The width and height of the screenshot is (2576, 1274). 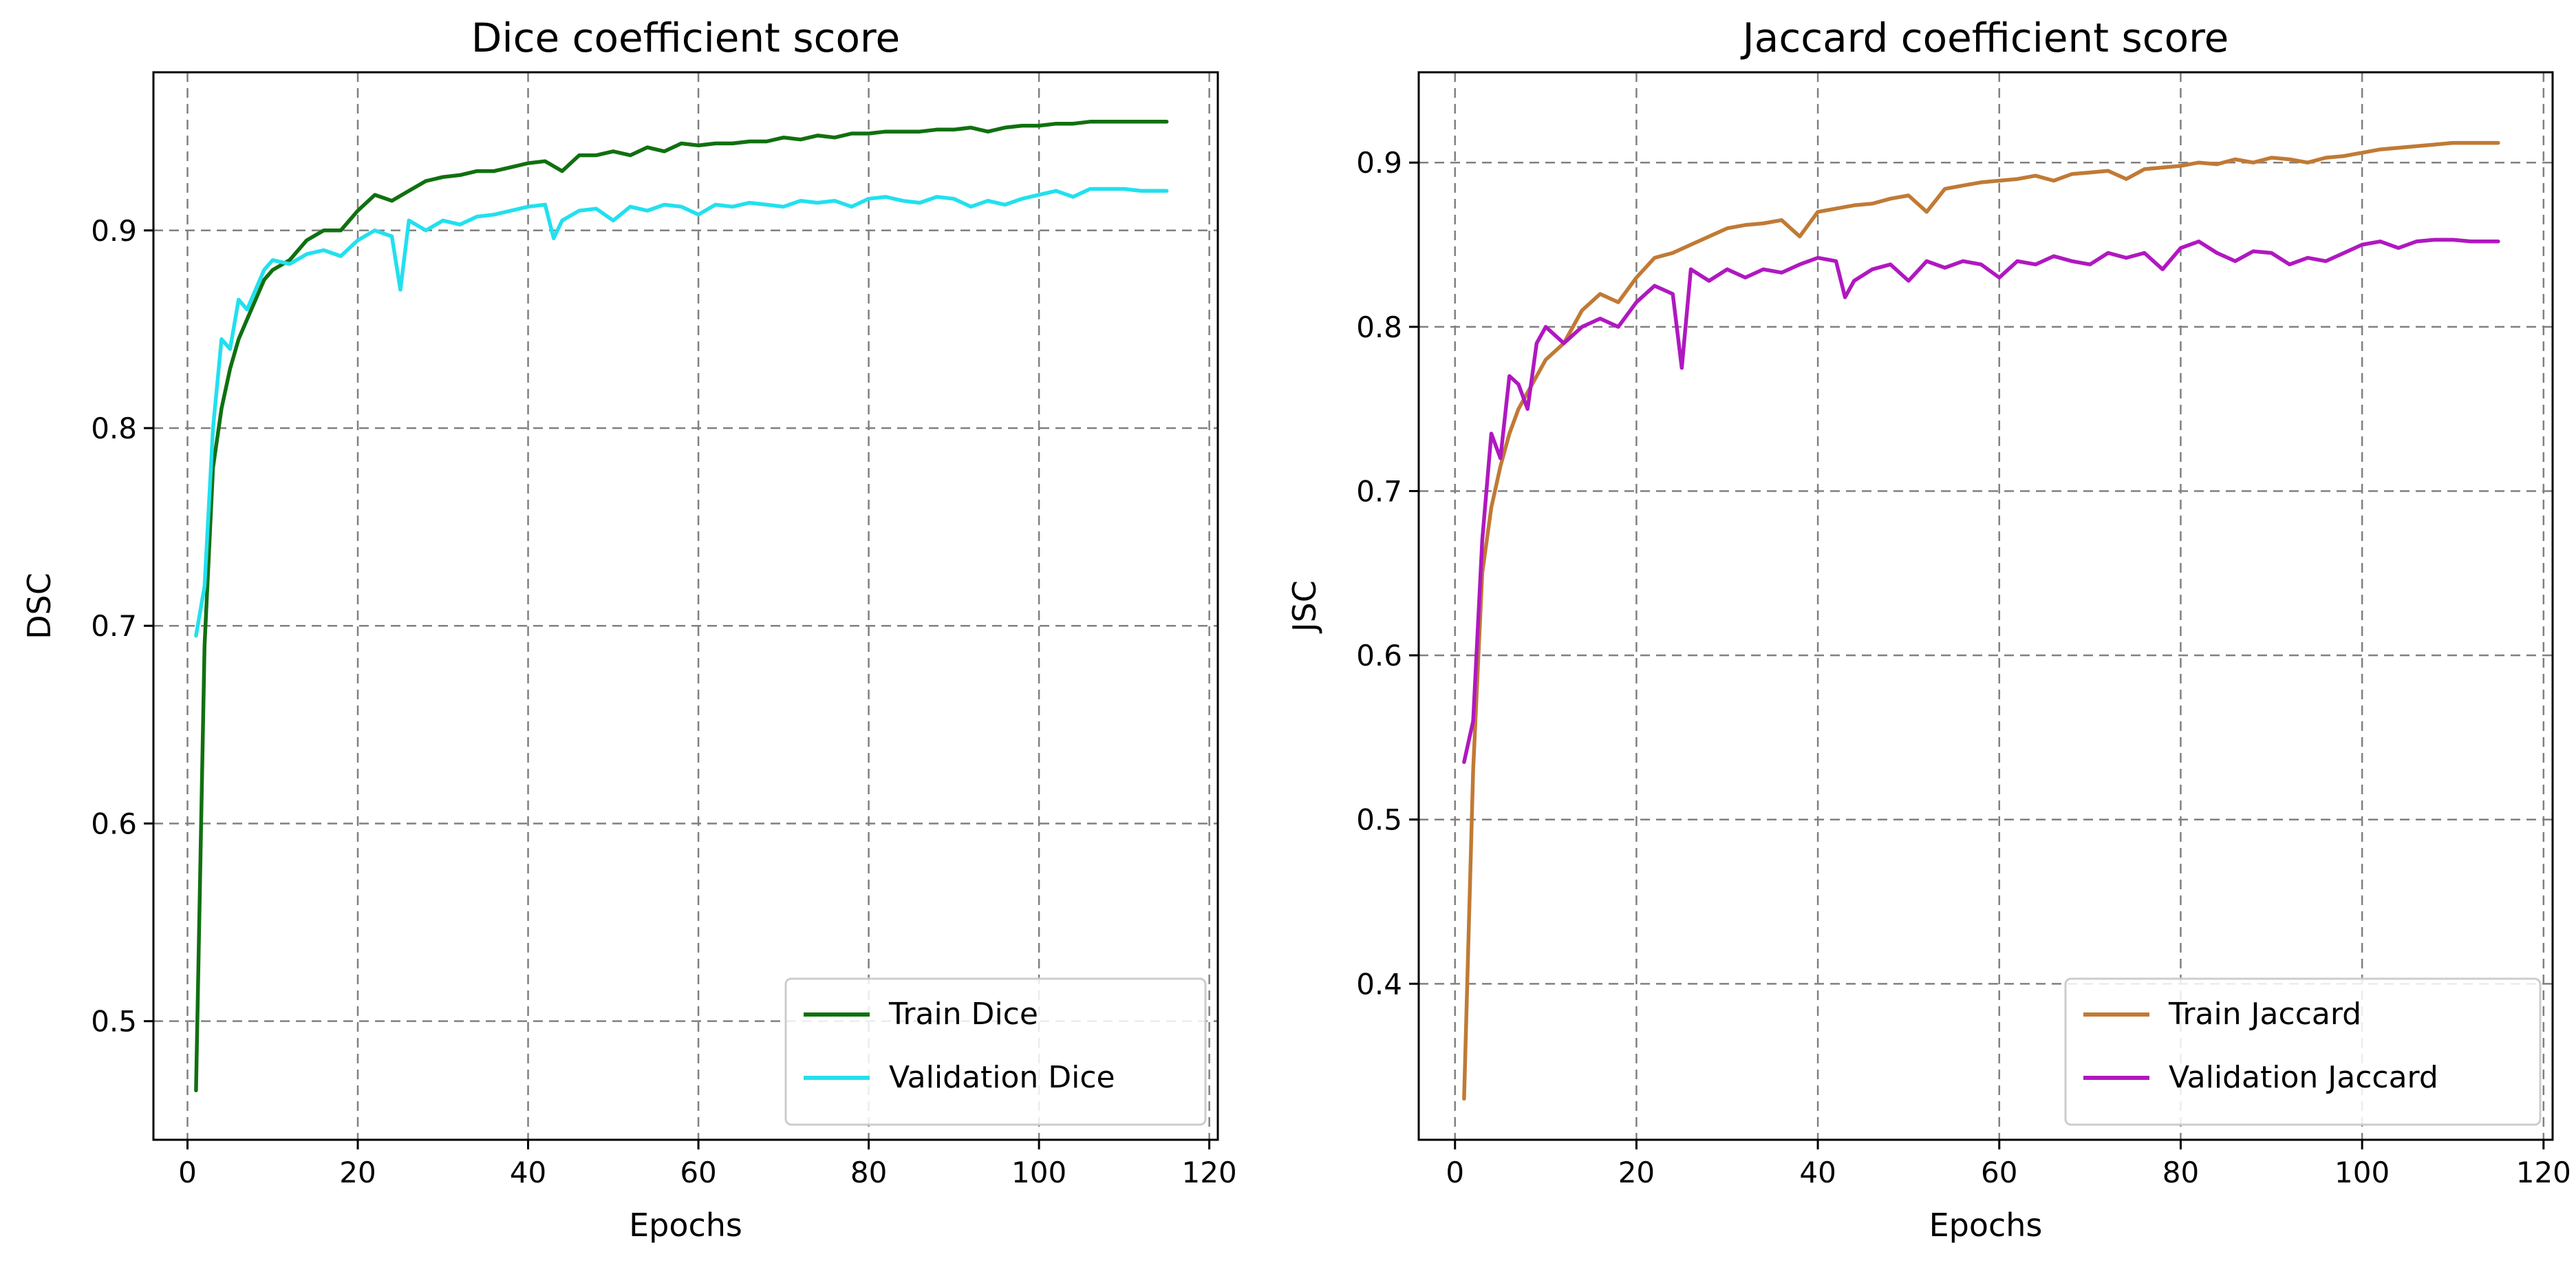 What do you see at coordinates (963, 1014) in the screenshot?
I see `legend-label: Train Dice` at bounding box center [963, 1014].